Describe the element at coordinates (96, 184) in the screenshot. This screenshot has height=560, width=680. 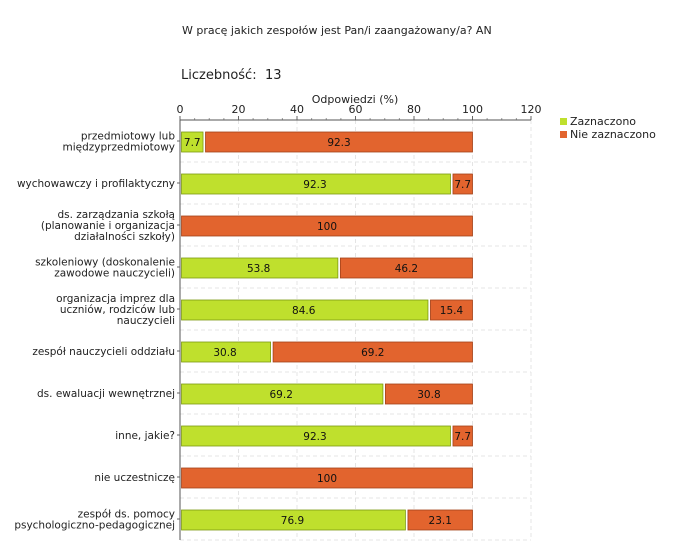
I see `category-label: wychowawczy i profilaktyczny` at that location.